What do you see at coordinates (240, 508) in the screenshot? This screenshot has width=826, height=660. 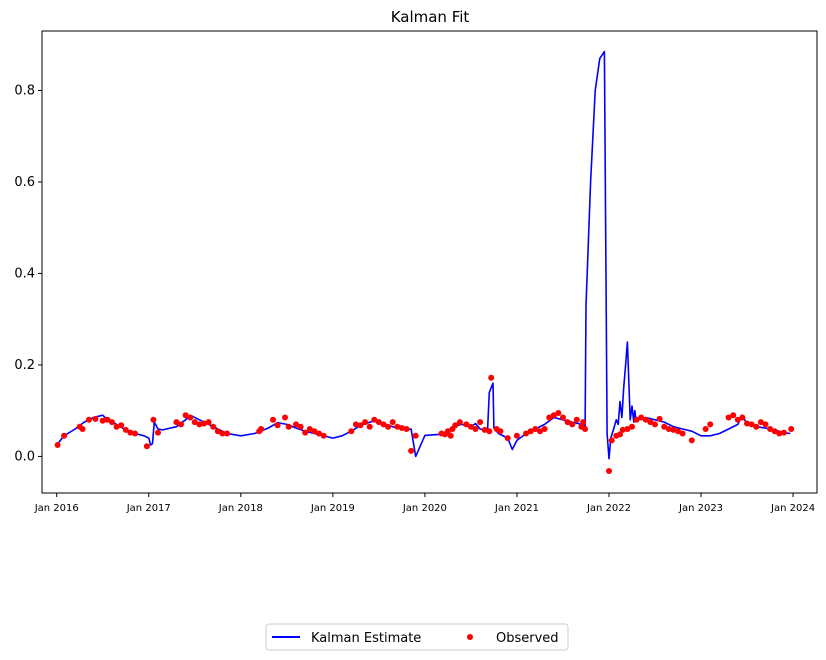 I see `x-tick-label: Jan 2018` at bounding box center [240, 508].